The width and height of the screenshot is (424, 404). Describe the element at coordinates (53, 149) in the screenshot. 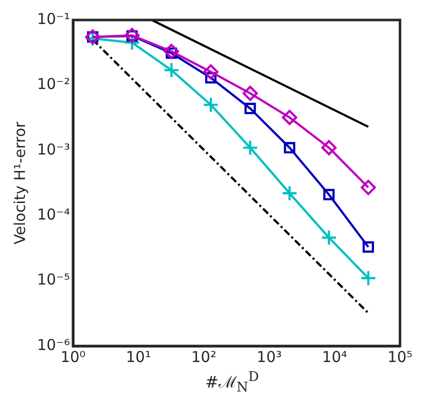

I see `y-tick-label: 10⁻³` at that location.